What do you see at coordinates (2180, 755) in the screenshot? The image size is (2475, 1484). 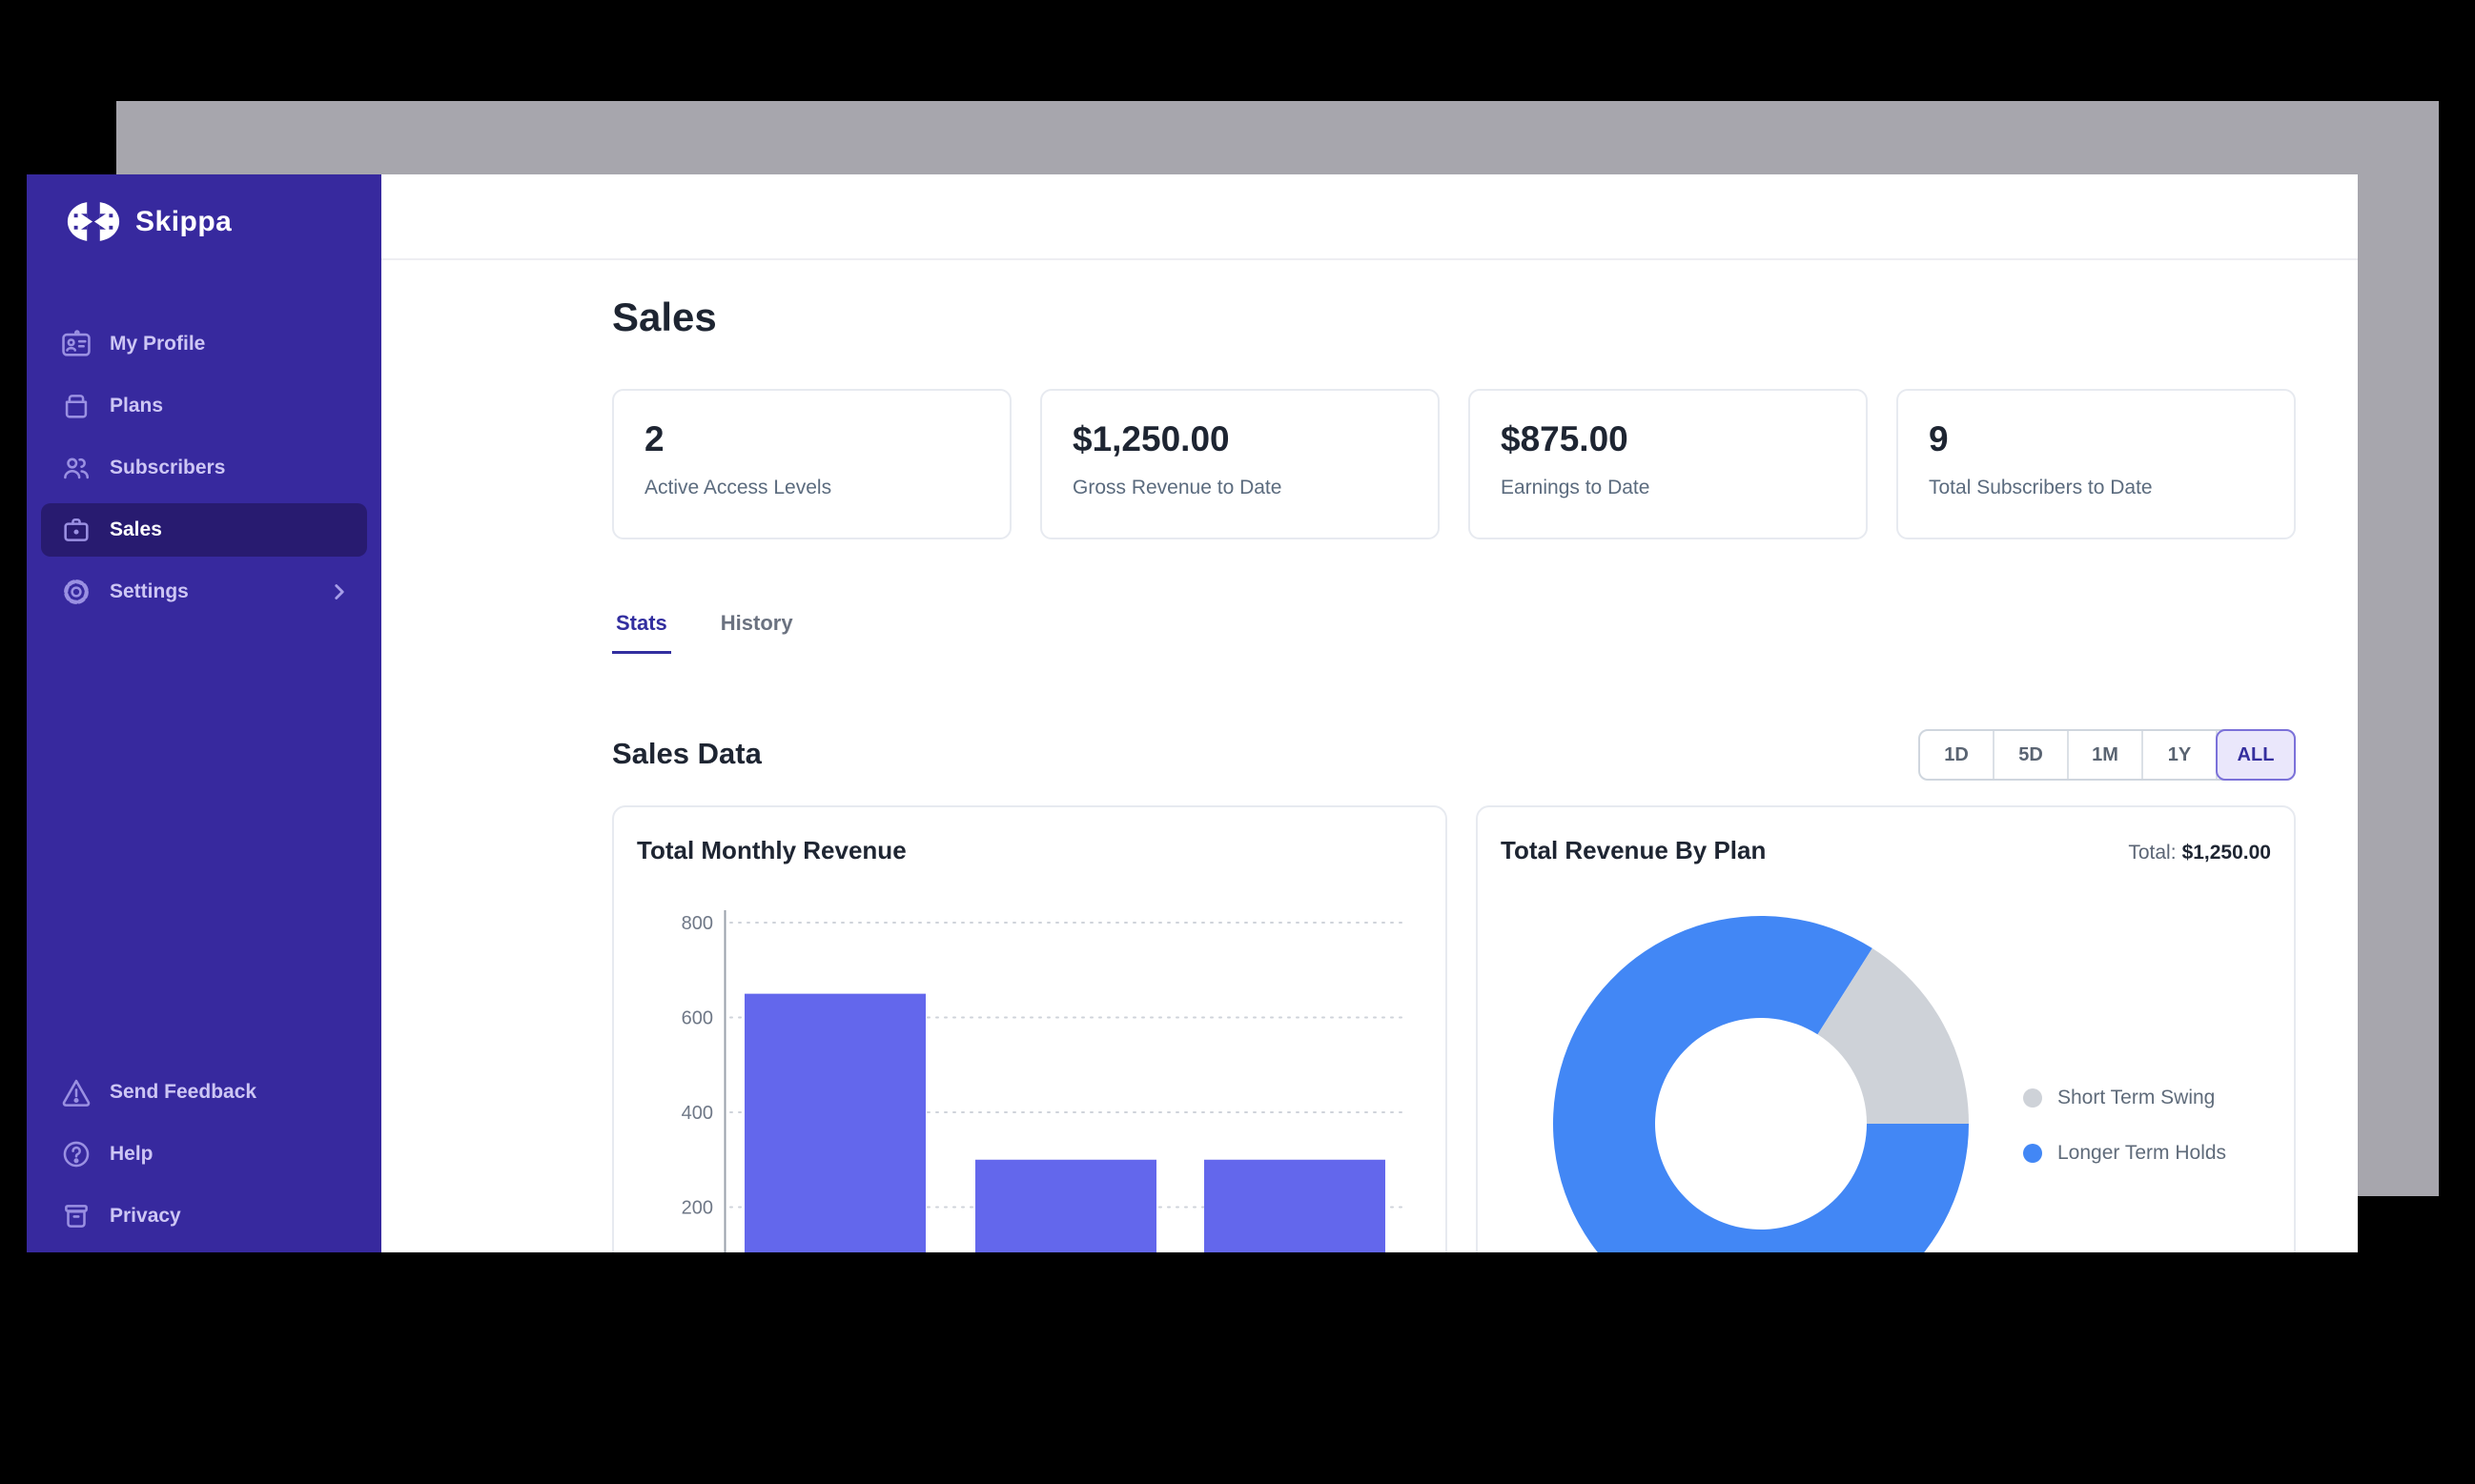 I see `range-button-1y: 1Y` at bounding box center [2180, 755].